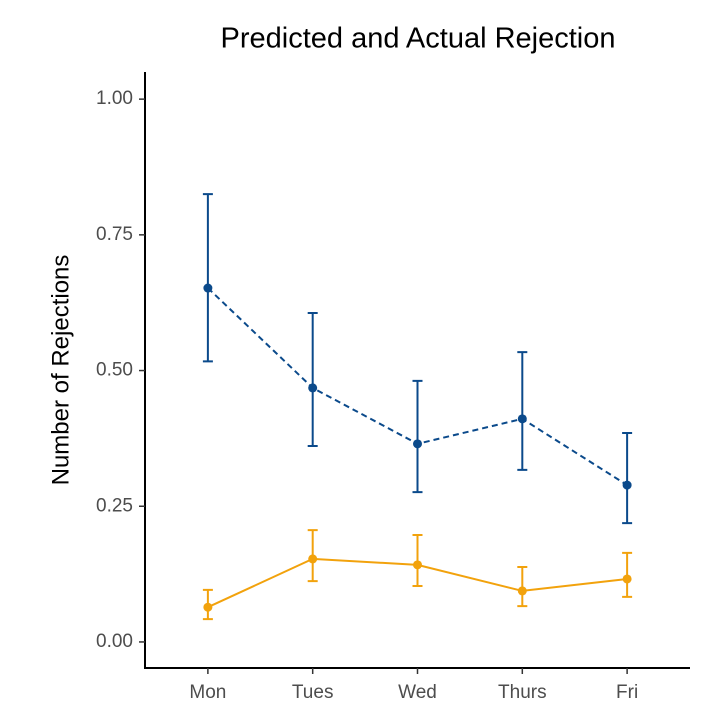  What do you see at coordinates (418, 39) in the screenshot?
I see `chart-title: Predicted and Actual Rejection` at bounding box center [418, 39].